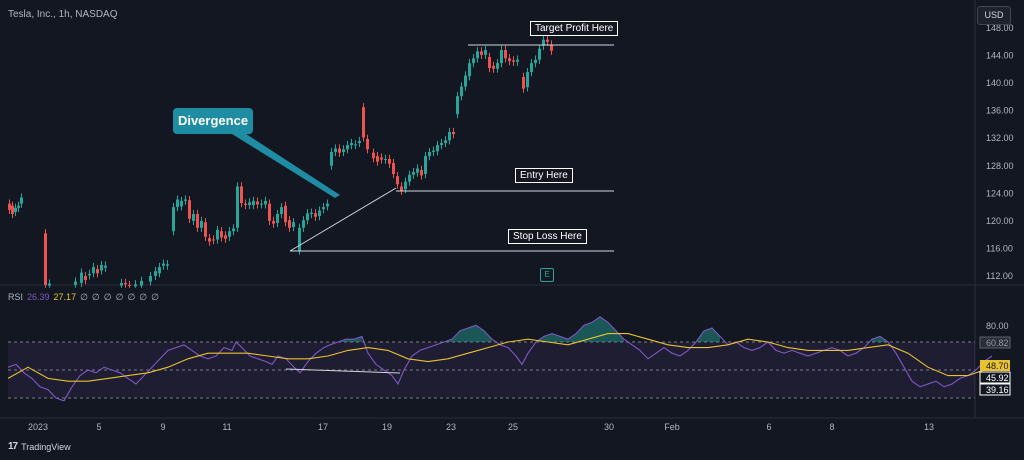  I want to click on price-tick-label: 132.00, so click(1000, 138).